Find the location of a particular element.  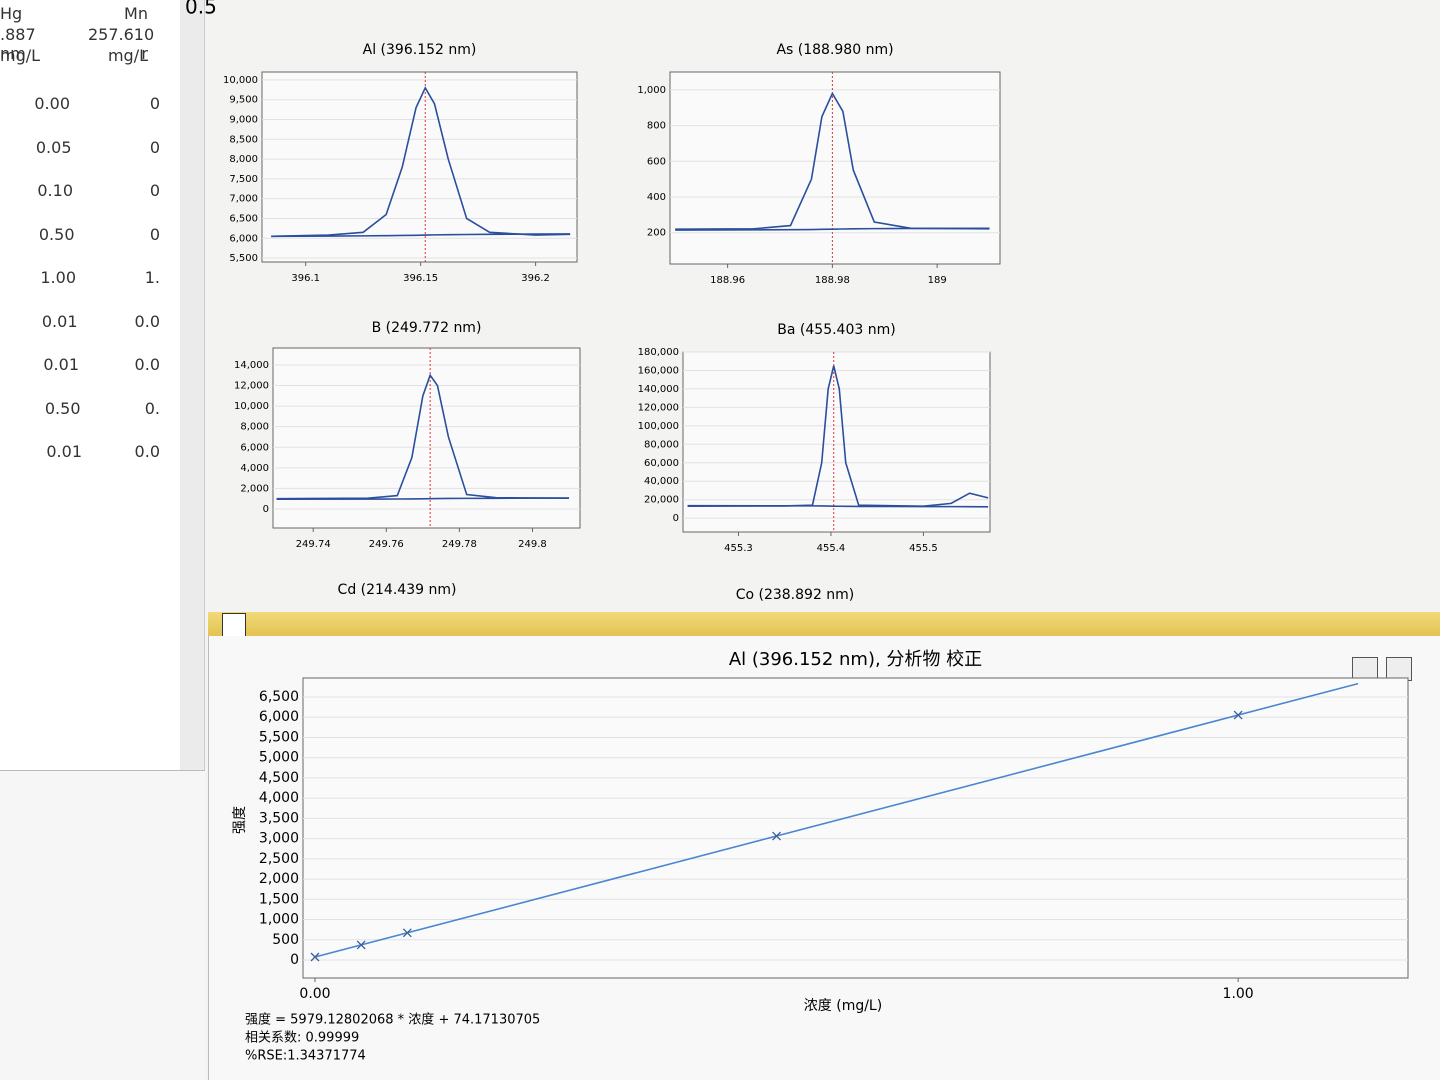

y-tick-label: 10,000 is located at coordinates (251, 406).